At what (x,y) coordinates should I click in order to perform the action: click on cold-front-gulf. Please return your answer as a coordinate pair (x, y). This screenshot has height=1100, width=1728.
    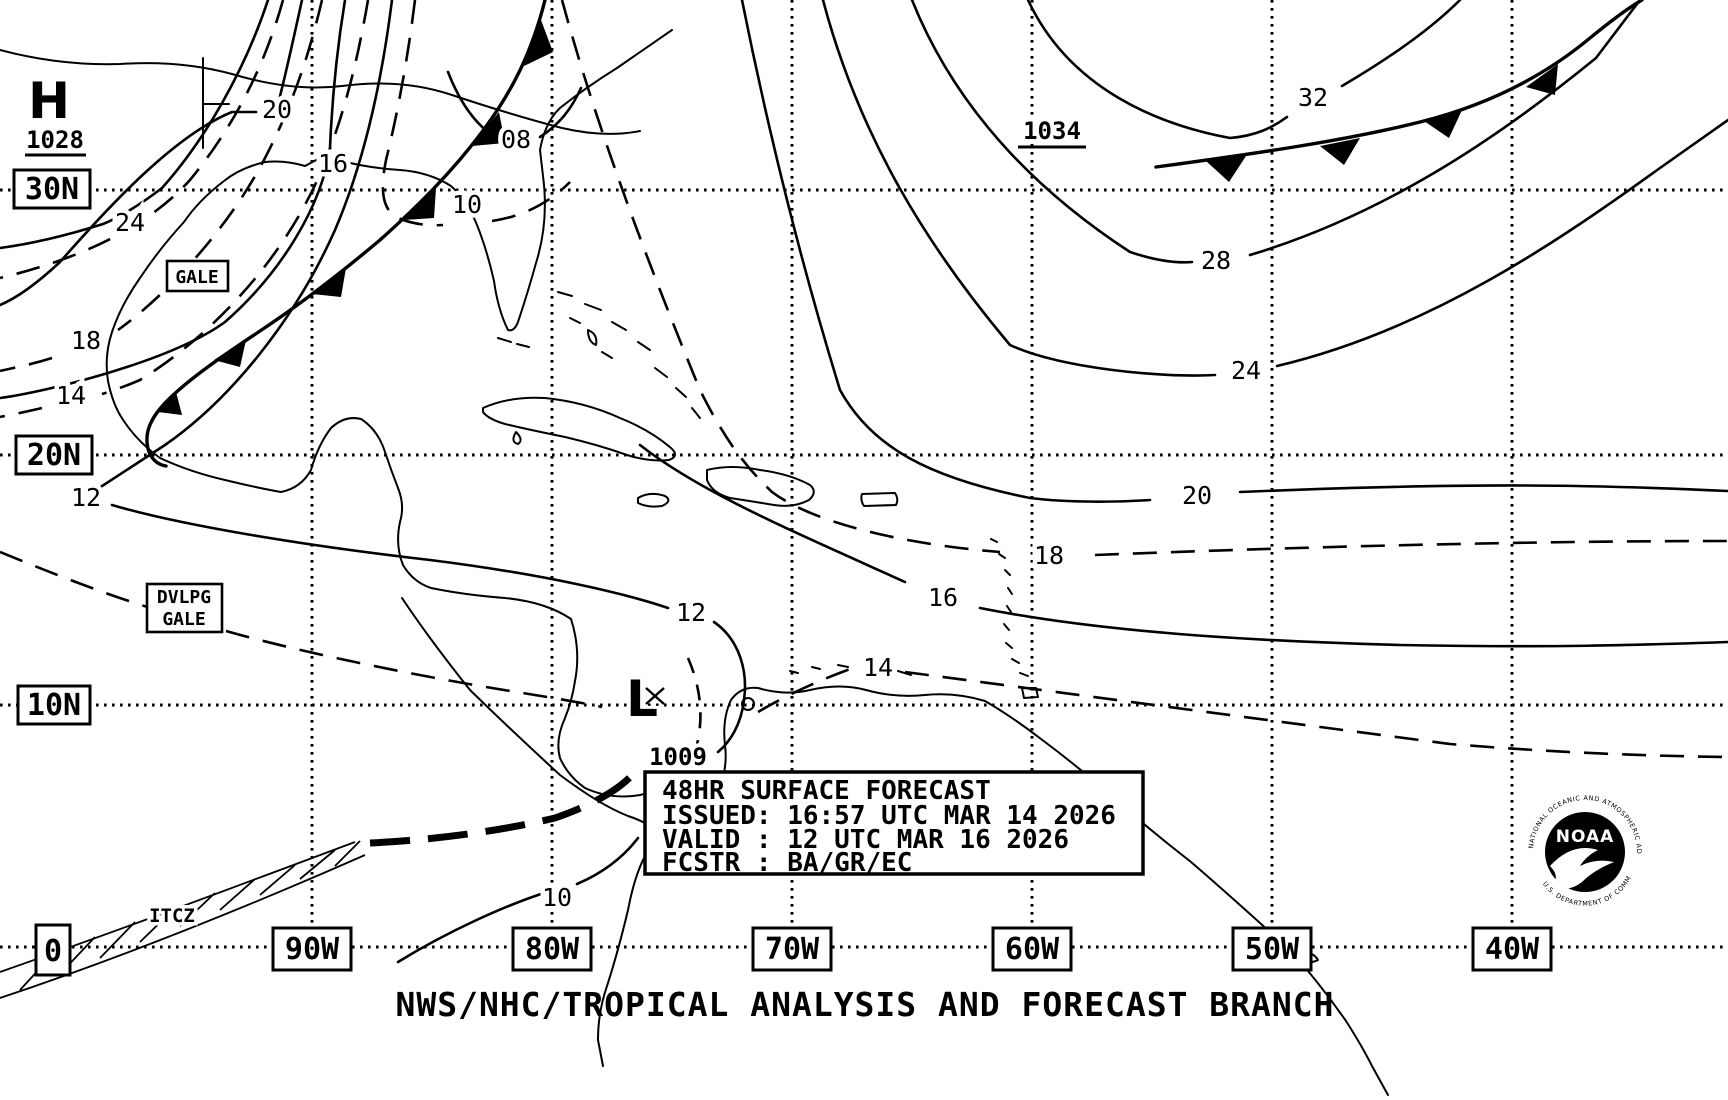
    Looking at the image, I should click on (349, 234).